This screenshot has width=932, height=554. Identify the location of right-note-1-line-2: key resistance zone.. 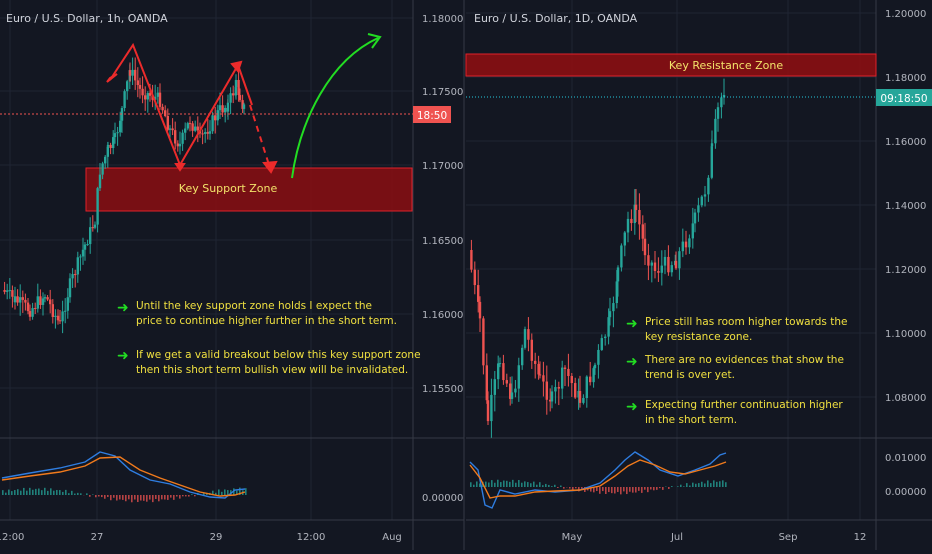
(698, 337).